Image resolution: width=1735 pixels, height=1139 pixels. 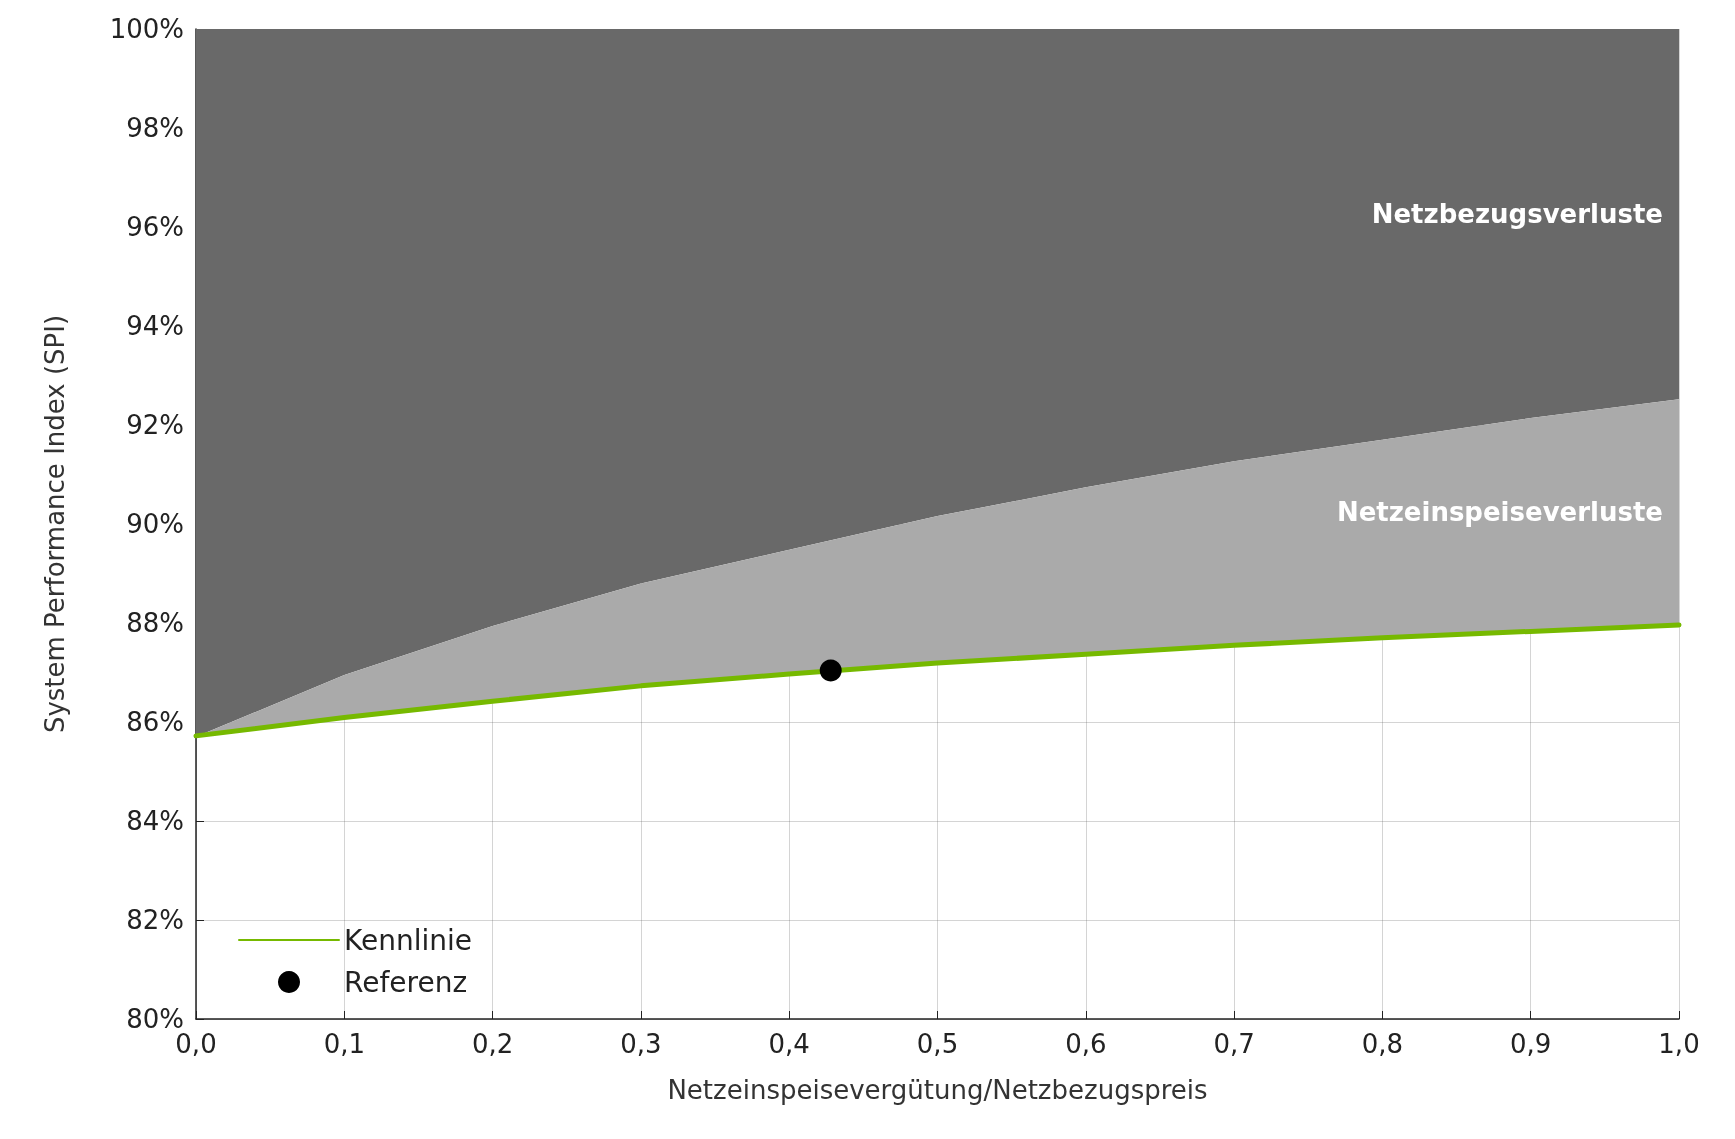 I want to click on x-tick-label: 0,1, so click(x=344, y=1044).